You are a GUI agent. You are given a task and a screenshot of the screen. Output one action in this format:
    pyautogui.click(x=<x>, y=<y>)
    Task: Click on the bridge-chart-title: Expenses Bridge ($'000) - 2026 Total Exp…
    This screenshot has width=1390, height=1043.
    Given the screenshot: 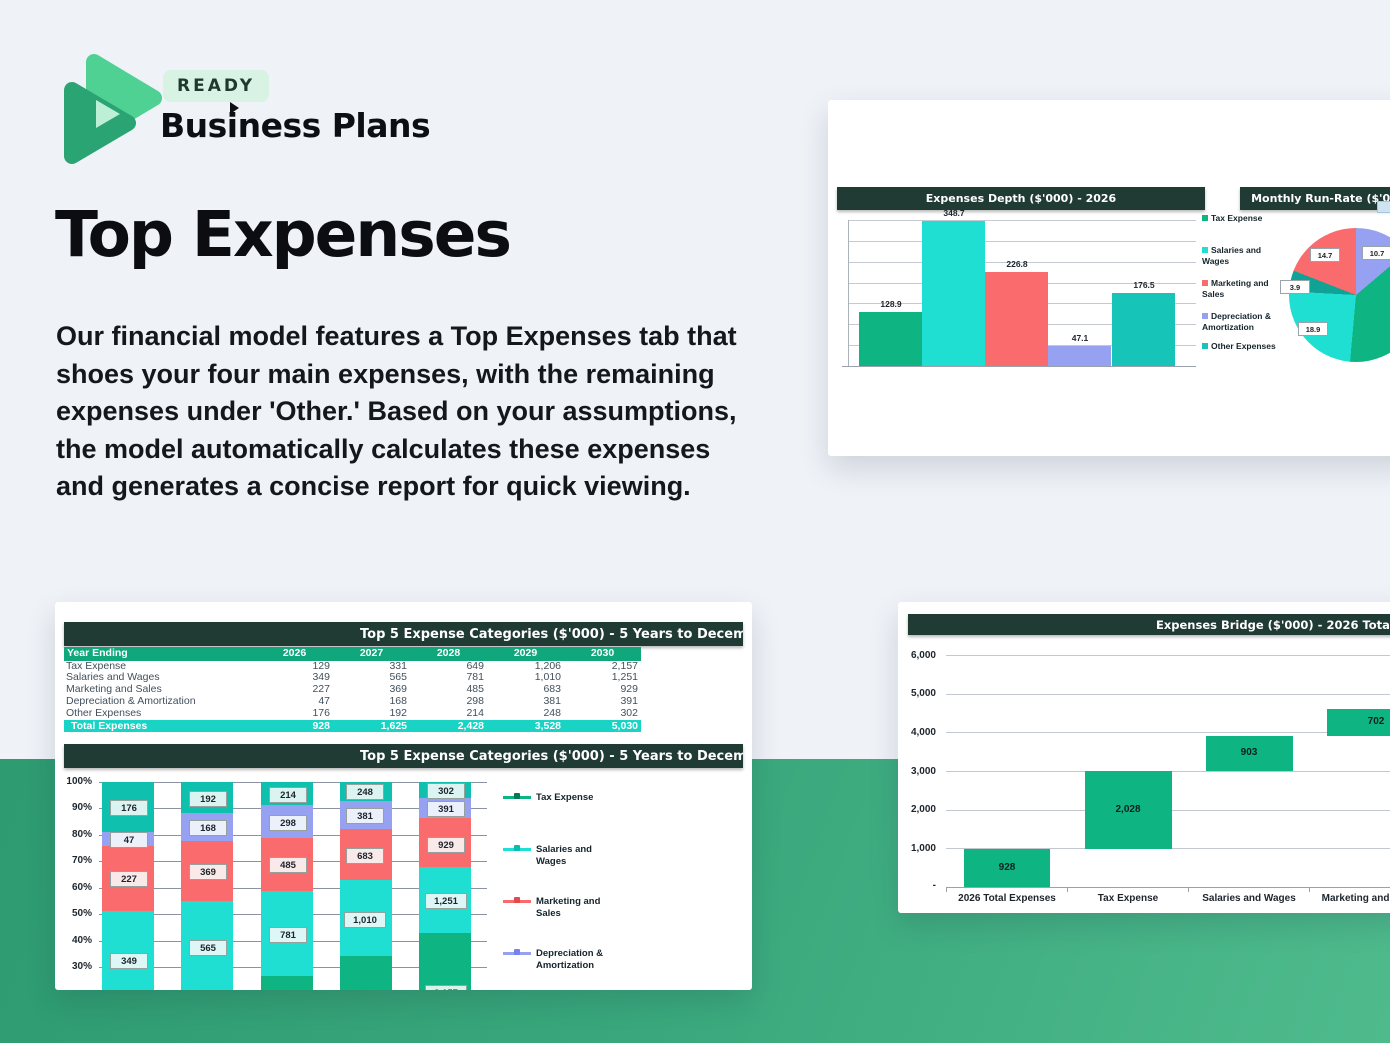 What is the action you would take?
    pyautogui.click(x=1273, y=624)
    